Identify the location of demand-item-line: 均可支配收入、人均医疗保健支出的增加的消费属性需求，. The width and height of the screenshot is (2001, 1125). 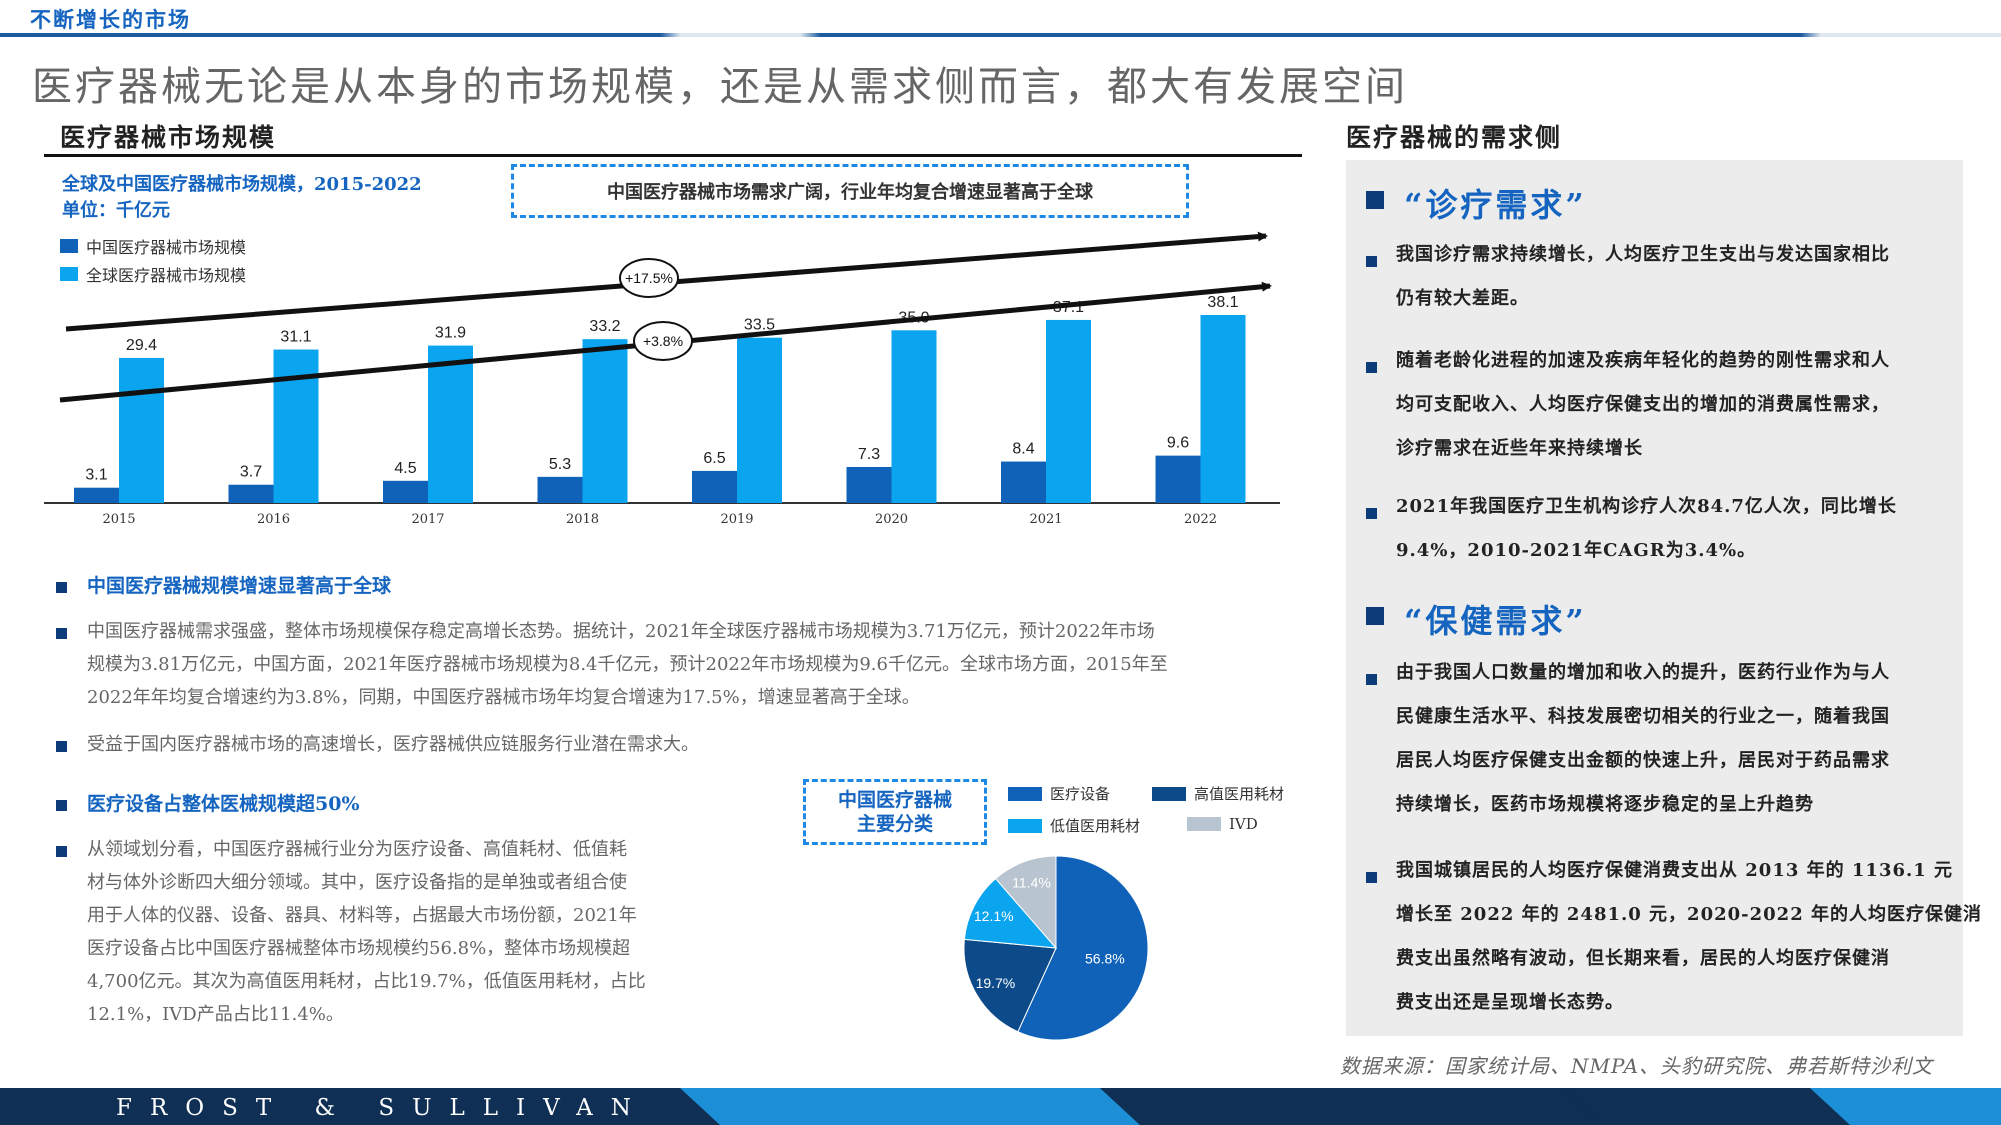
(1643, 404).